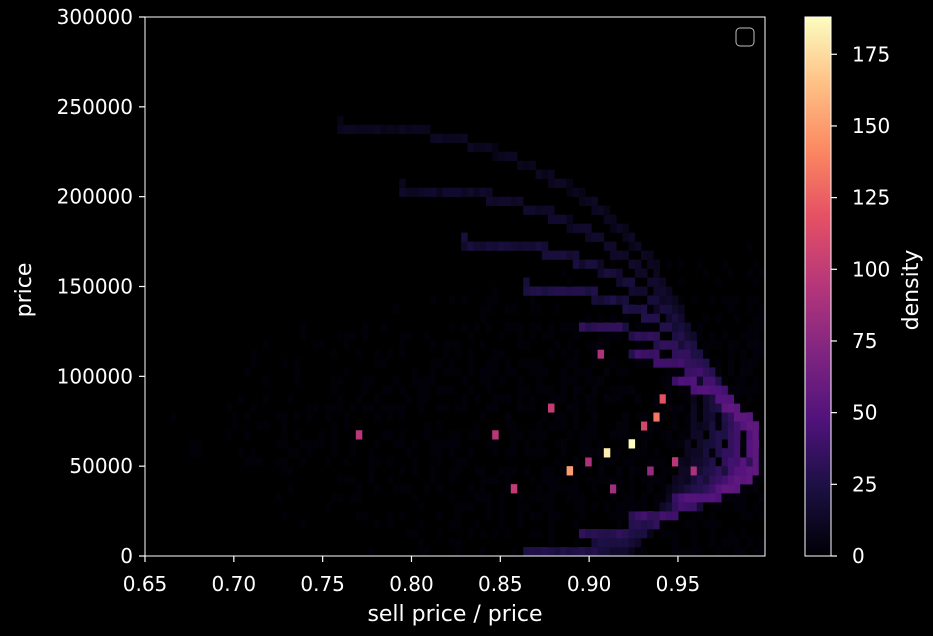 Image resolution: width=933 pixels, height=636 pixels. Describe the element at coordinates (745, 37) in the screenshot. I see `legend-box` at that location.